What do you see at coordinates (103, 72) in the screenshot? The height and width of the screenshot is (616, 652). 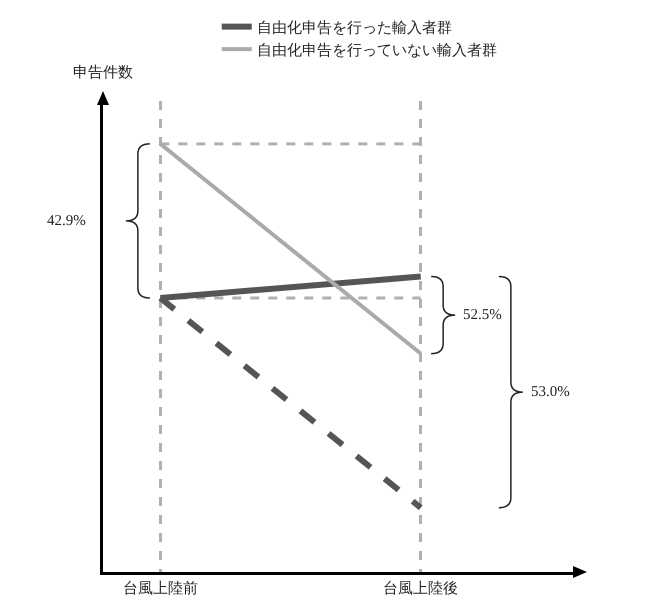 I see `y-axis-title: 申告件数` at bounding box center [103, 72].